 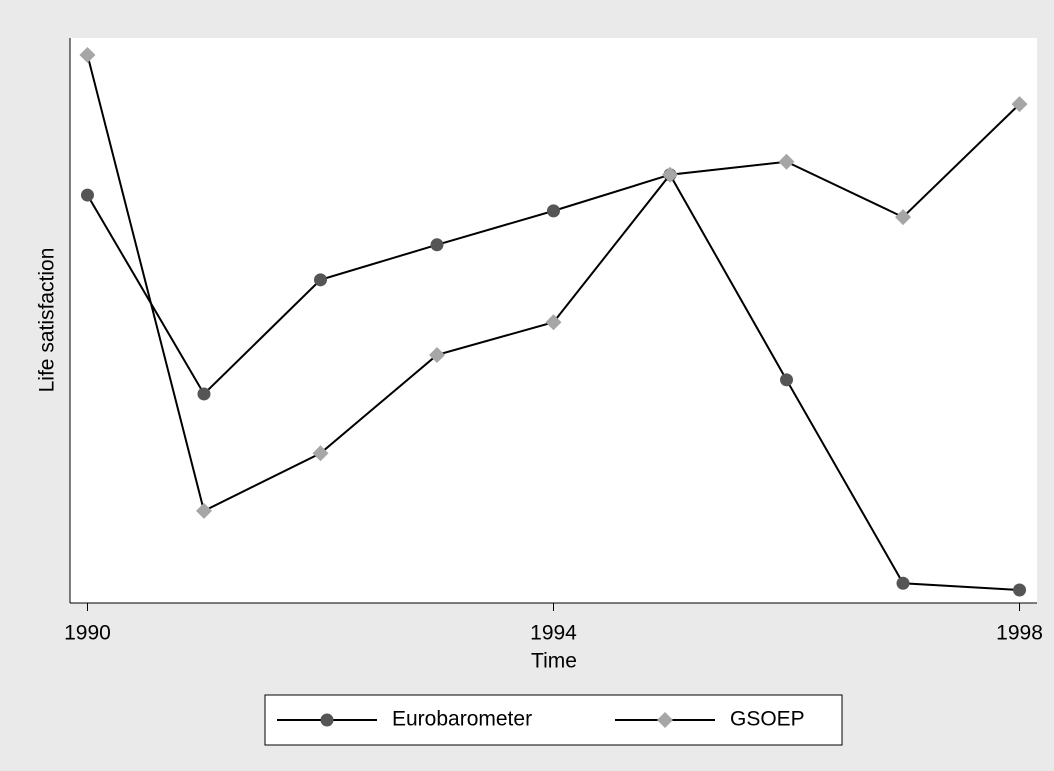 What do you see at coordinates (462, 719) in the screenshot?
I see `legend-label: Eurobarometer` at bounding box center [462, 719].